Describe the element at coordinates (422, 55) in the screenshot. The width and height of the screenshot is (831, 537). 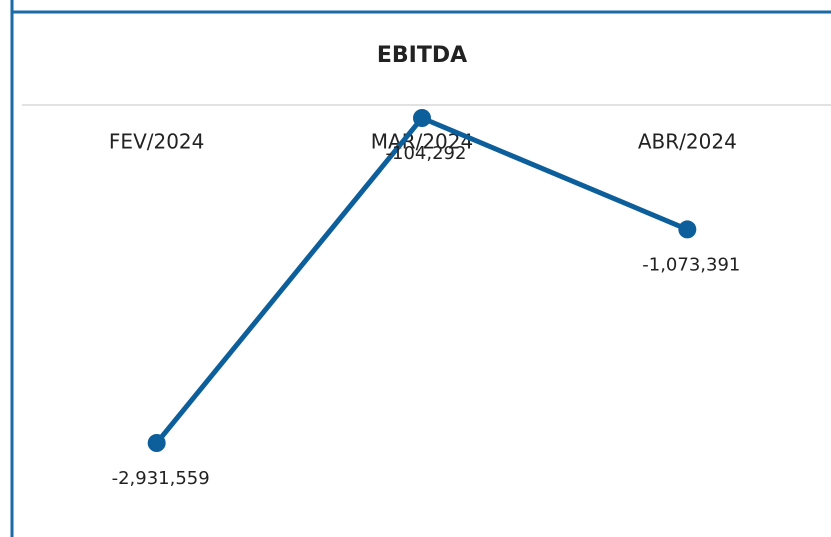
I see `chart-title: EBITDA` at that location.